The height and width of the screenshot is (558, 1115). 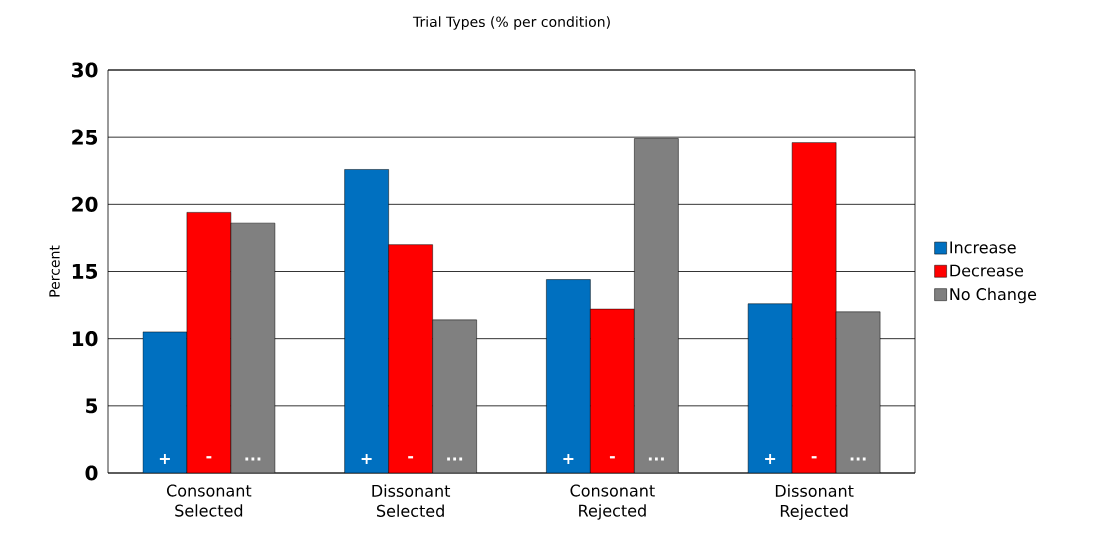 What do you see at coordinates (92, 406) in the screenshot?
I see `y-tick-label: 5` at bounding box center [92, 406].